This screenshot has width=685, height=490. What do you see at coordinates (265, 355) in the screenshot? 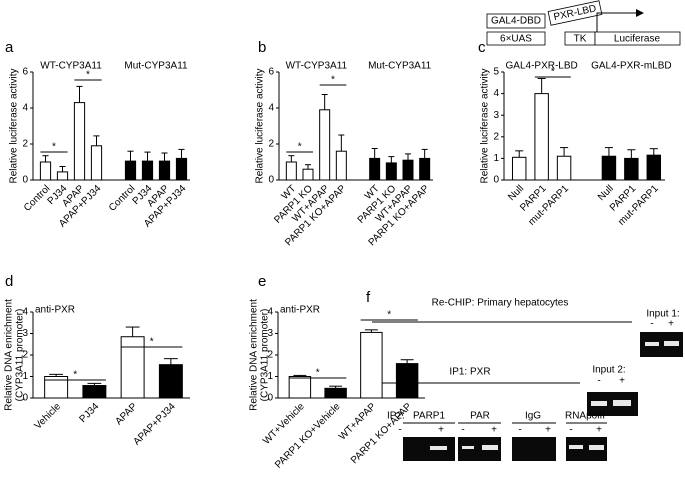
I see `y-axis-label: (CYP3A11 promoter)` at bounding box center [265, 355].